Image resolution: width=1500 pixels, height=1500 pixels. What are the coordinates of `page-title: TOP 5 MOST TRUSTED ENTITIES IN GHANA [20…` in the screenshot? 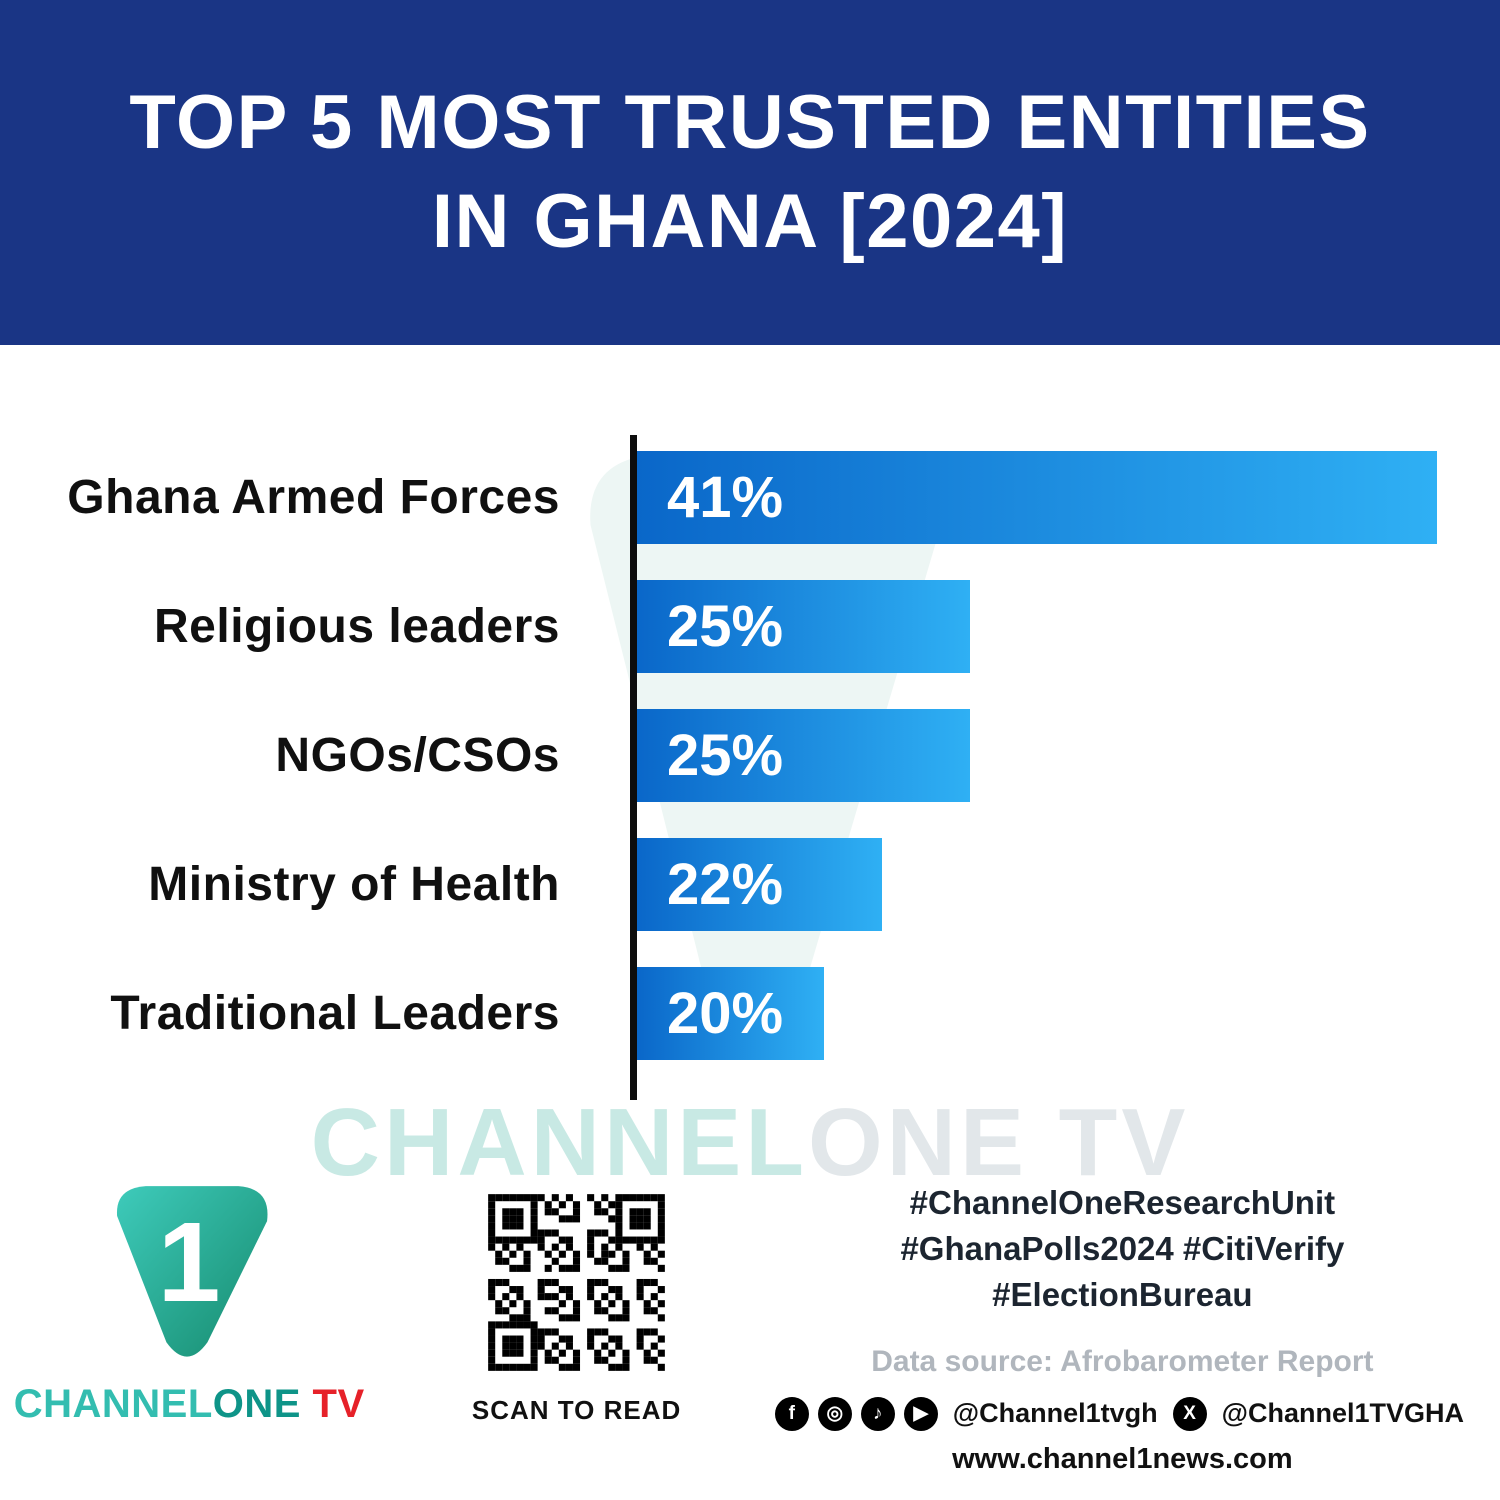 It's located at (749, 173).